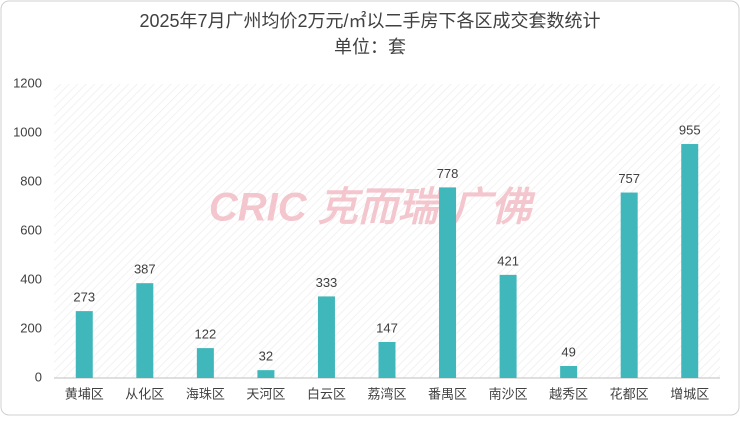 Image resolution: width=740 pixels, height=421 pixels. What do you see at coordinates (568, 393) in the screenshot?
I see `x-tick-label: 越秀区` at bounding box center [568, 393].